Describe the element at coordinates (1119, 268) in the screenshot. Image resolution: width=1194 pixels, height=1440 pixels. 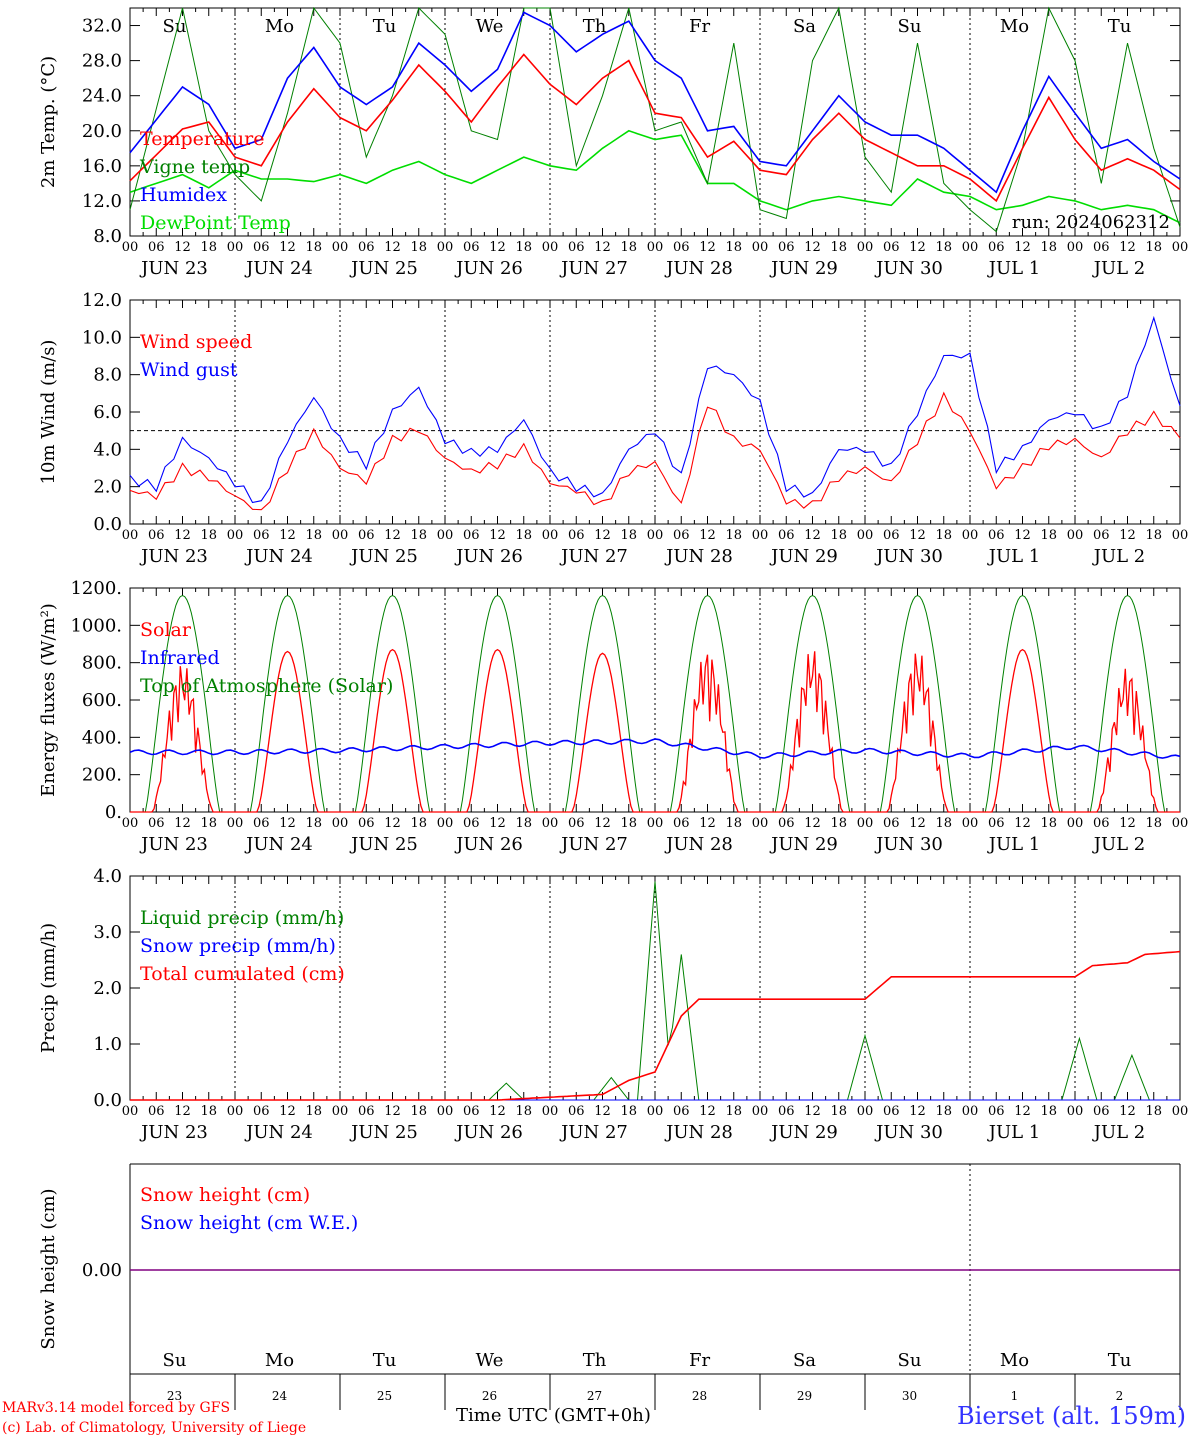
I see `panel-0-day-label: JUL 2` at that location.